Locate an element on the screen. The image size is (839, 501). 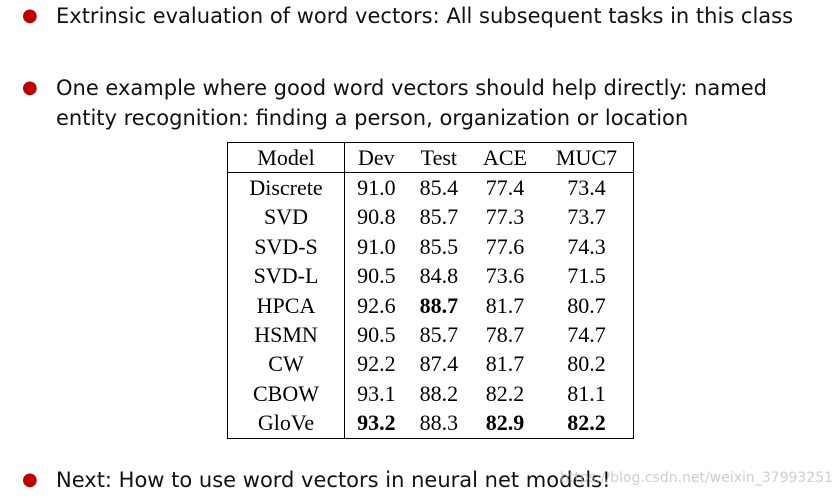
score-cell: 73.4 is located at coordinates (586, 188).